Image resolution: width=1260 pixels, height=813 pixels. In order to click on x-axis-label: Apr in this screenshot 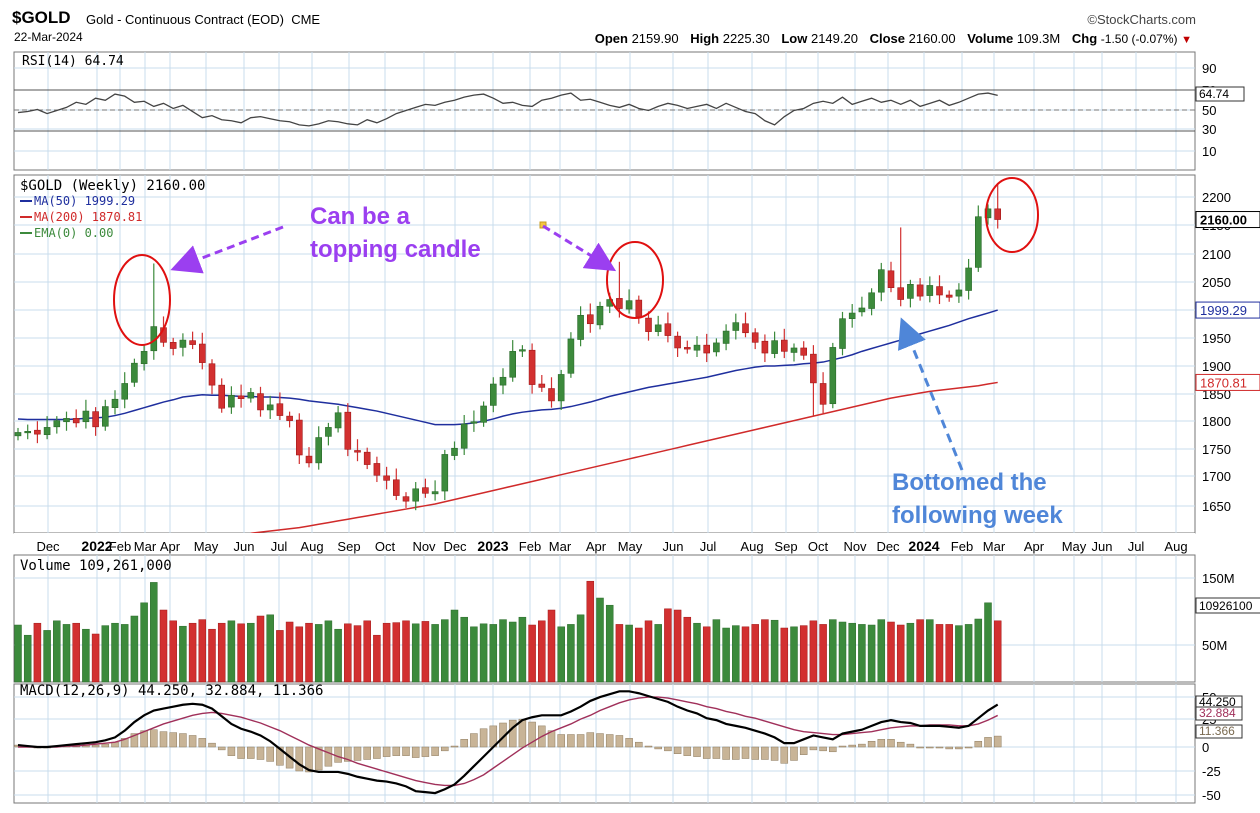, I will do `click(596, 546)`.